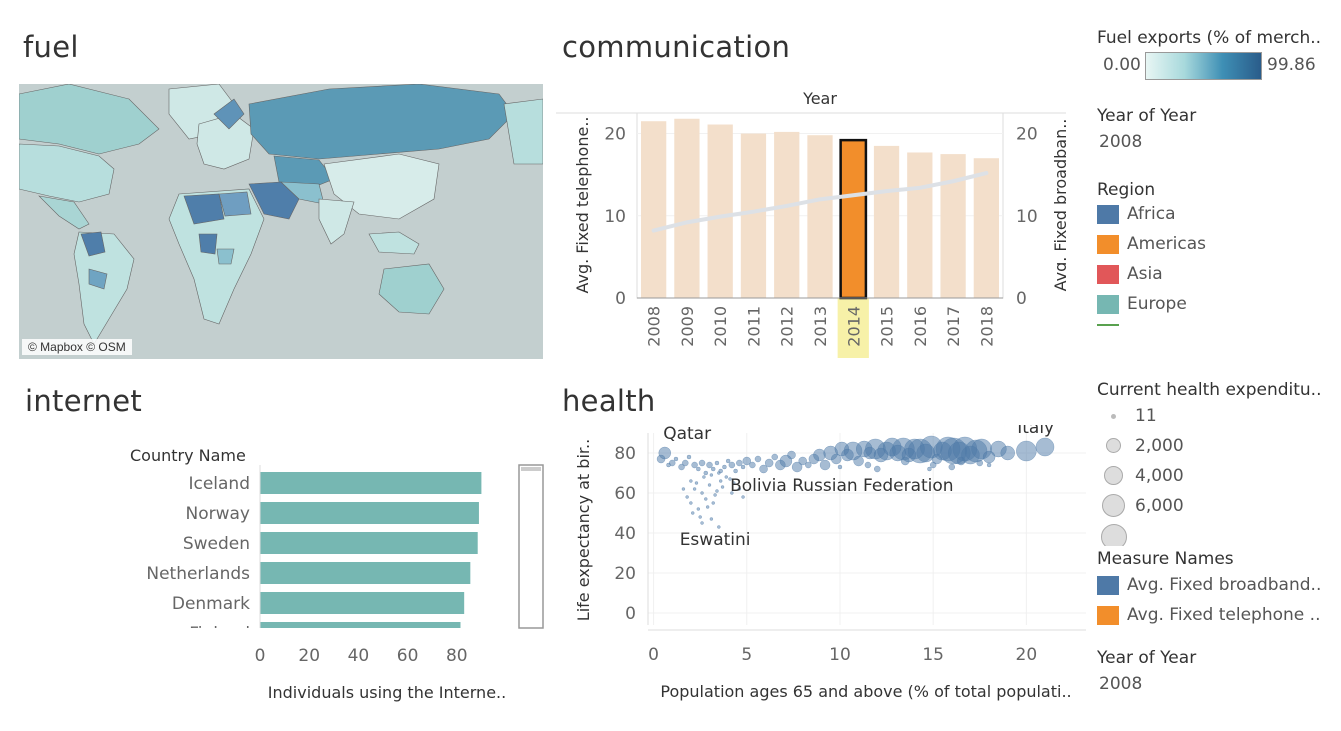 The image size is (1341, 731). I want to click on comm-ytick-left: 10, so click(615, 217).